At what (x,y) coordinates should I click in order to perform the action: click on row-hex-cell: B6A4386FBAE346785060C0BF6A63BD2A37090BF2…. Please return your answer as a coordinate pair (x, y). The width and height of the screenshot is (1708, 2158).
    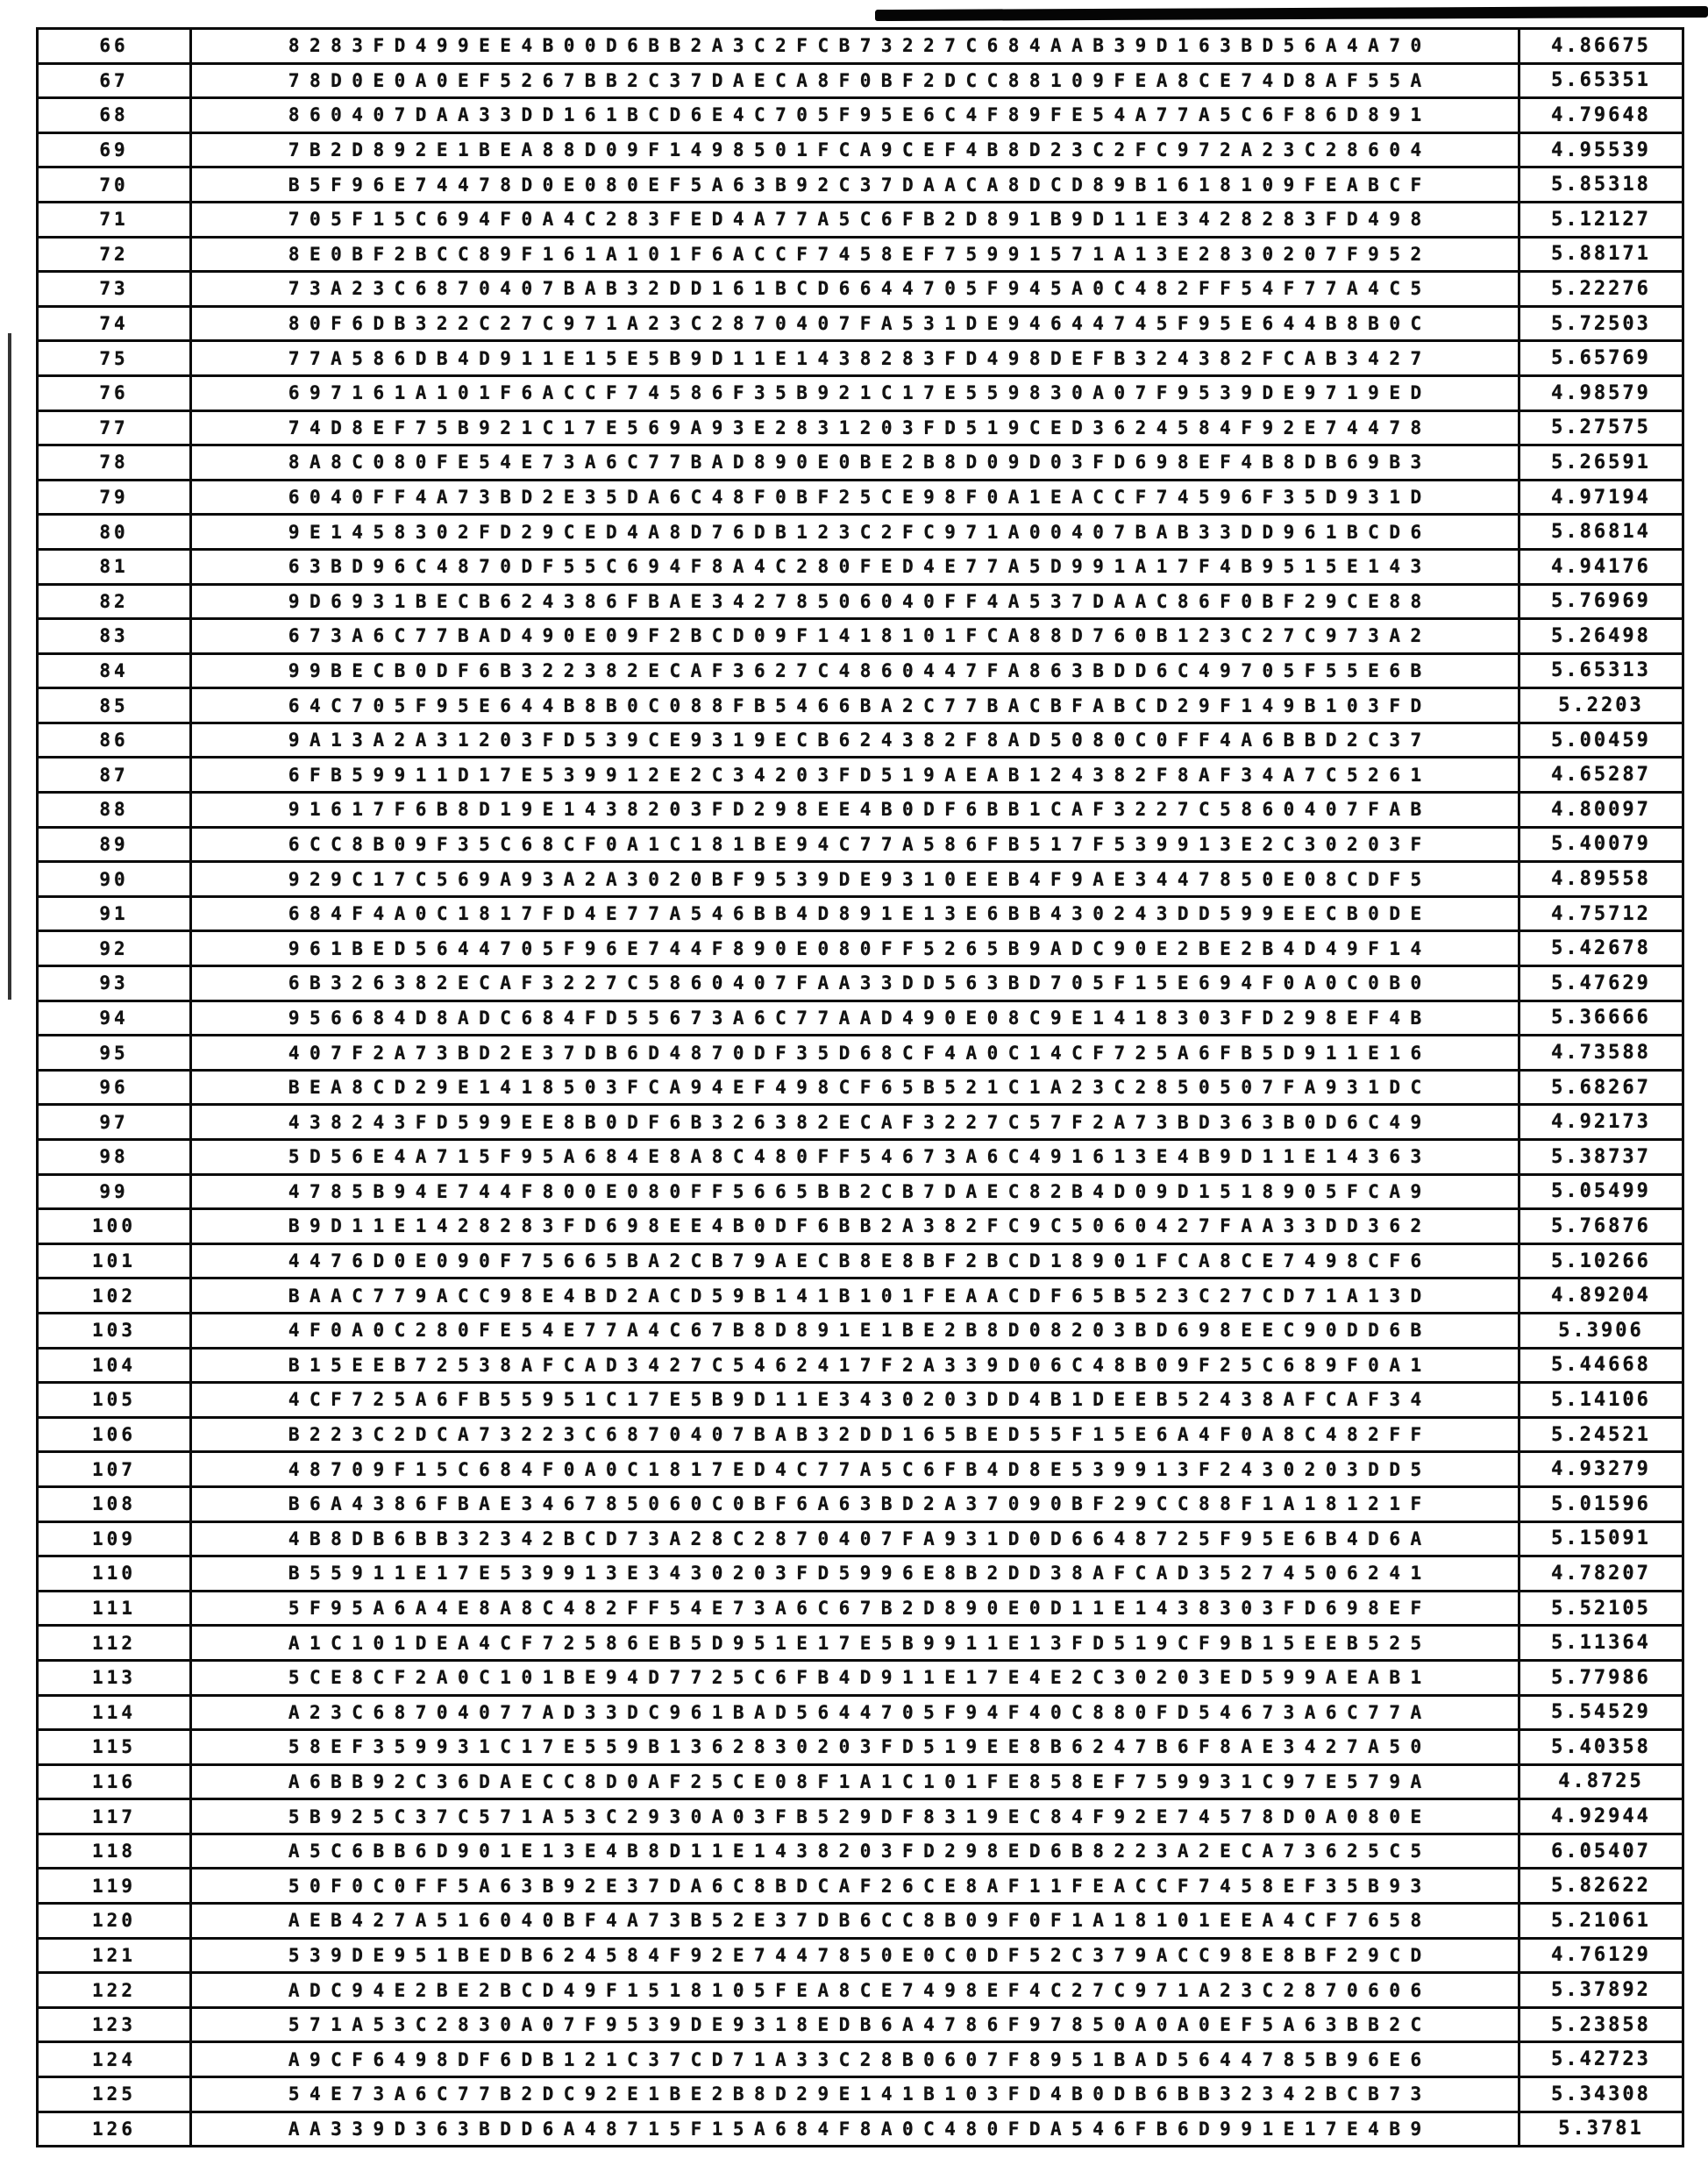
    Looking at the image, I should click on (854, 1504).